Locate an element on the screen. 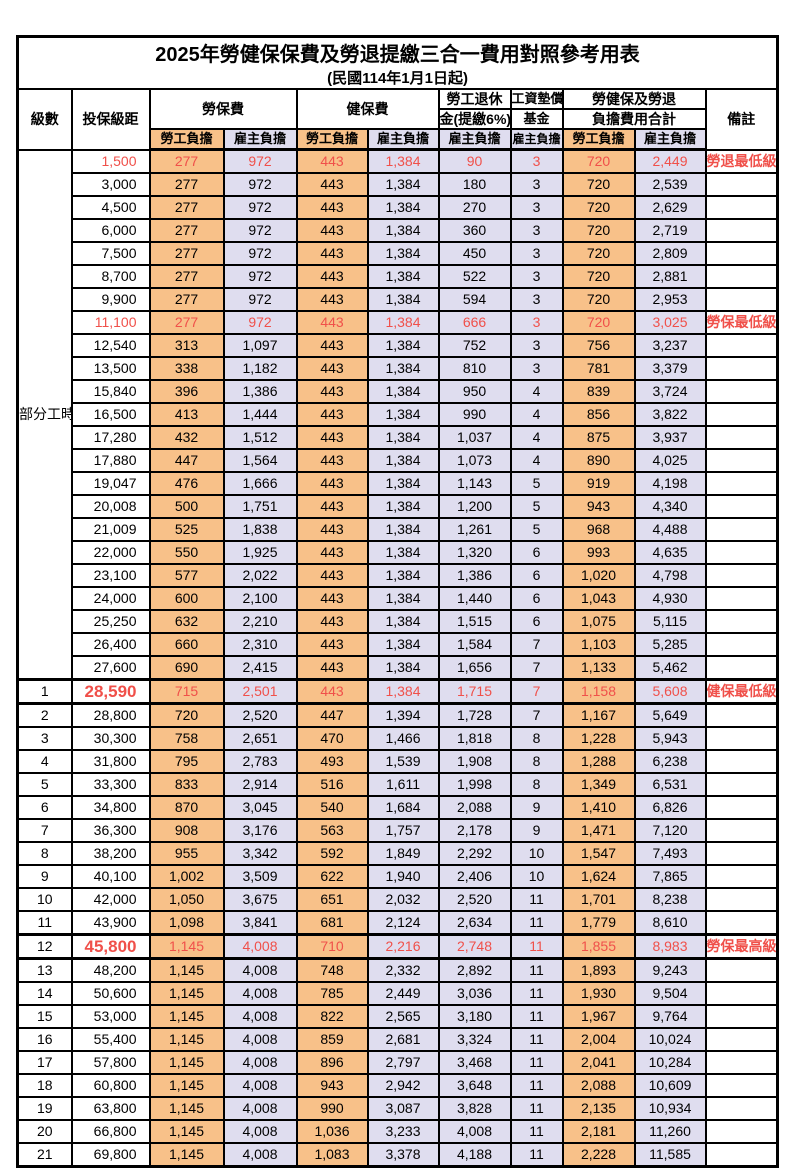 This screenshot has width=791, height=1168. cell-pension-employer: 2,748 is located at coordinates (474, 946).